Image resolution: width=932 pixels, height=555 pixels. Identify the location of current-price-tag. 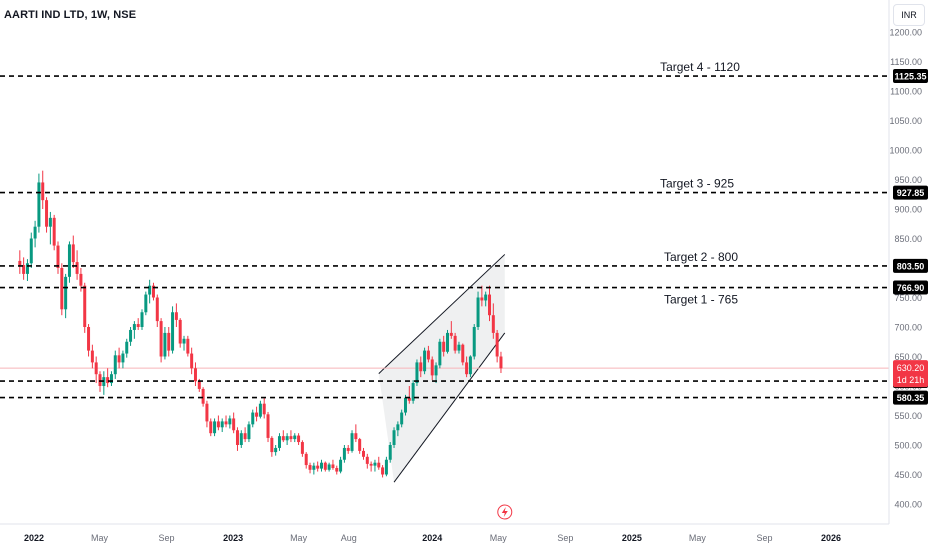
(910, 374).